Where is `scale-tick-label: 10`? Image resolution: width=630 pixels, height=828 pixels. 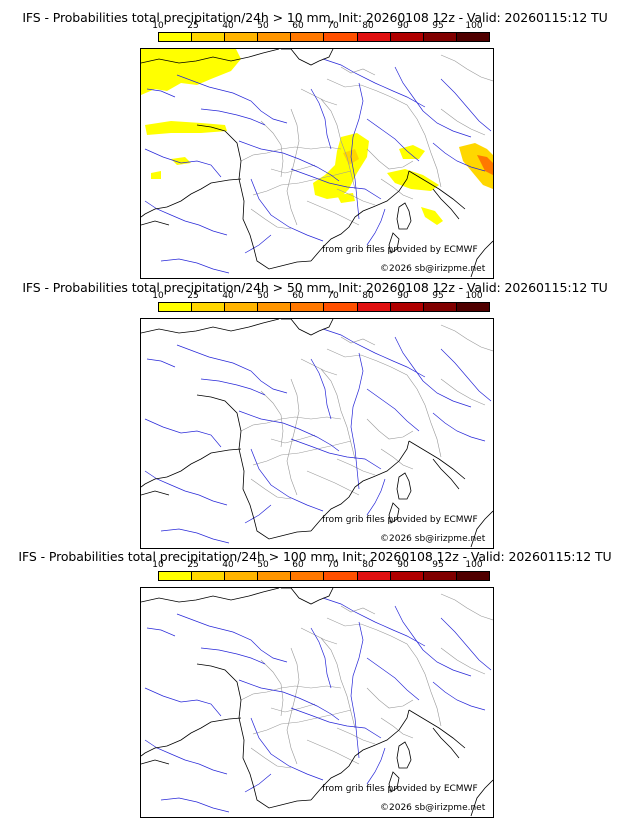 scale-tick-label: 10 is located at coordinates (158, 26).